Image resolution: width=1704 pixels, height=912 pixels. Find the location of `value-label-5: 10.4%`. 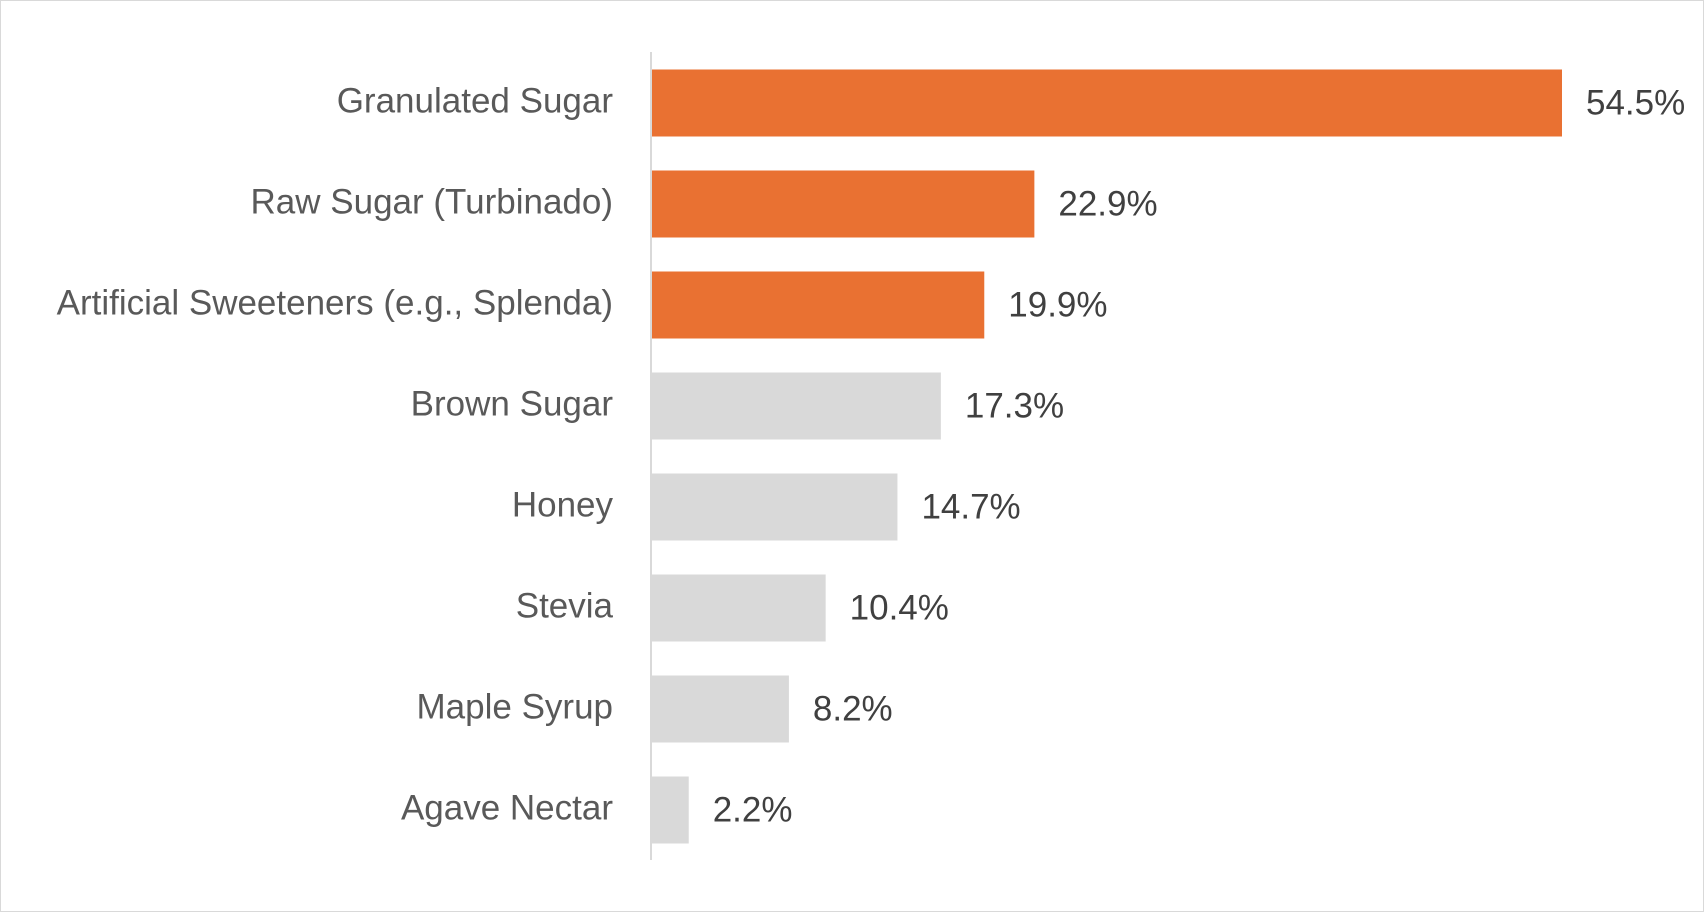

value-label-5: 10.4% is located at coordinates (899, 607).